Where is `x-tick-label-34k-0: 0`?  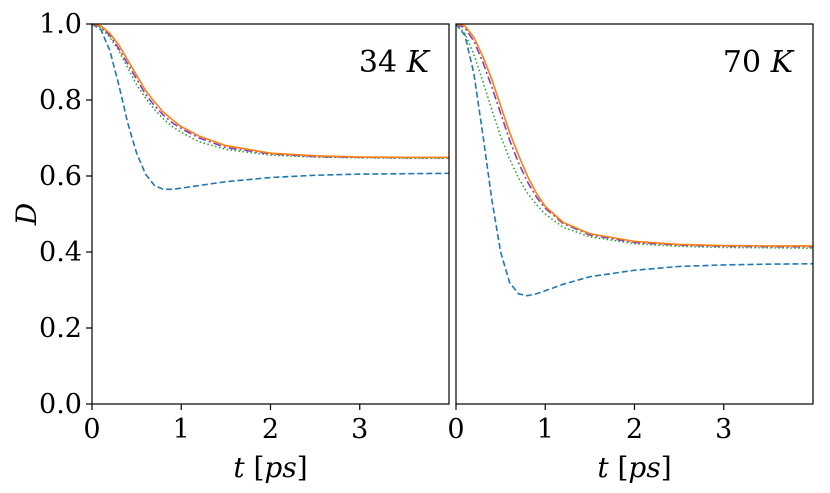 x-tick-label-34k-0: 0 is located at coordinates (91, 429).